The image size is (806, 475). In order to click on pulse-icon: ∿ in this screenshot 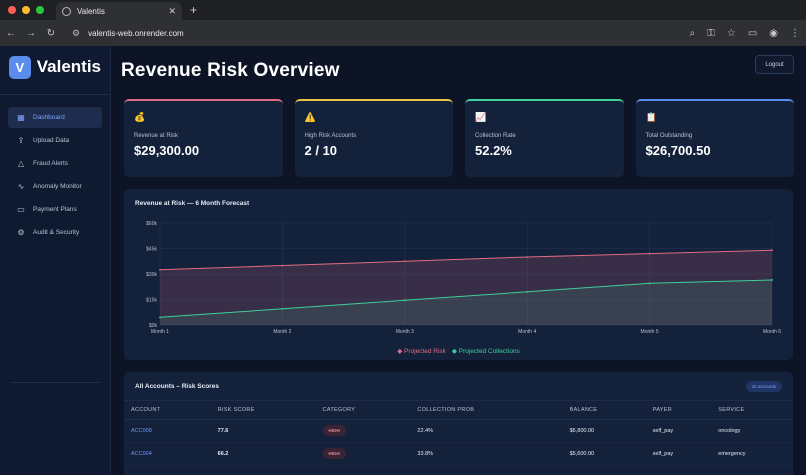, I will do `click(21, 186)`.